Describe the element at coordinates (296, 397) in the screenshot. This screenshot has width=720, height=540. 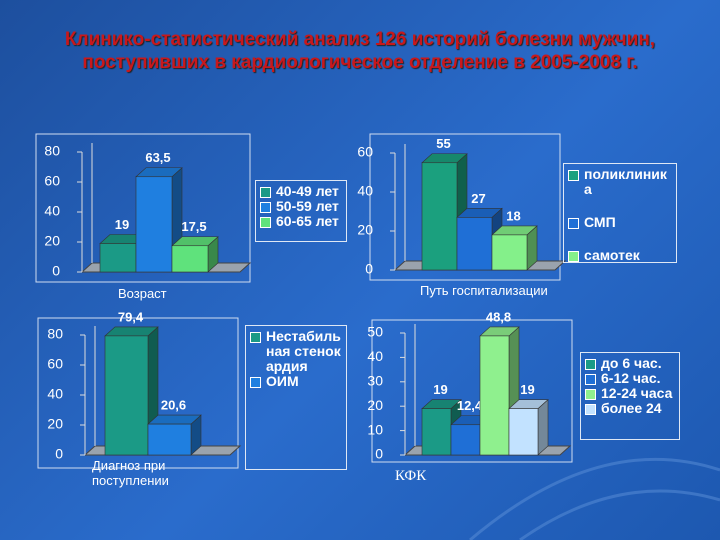
I see `legend: Нестабильная стенокардия ОИМ` at that location.